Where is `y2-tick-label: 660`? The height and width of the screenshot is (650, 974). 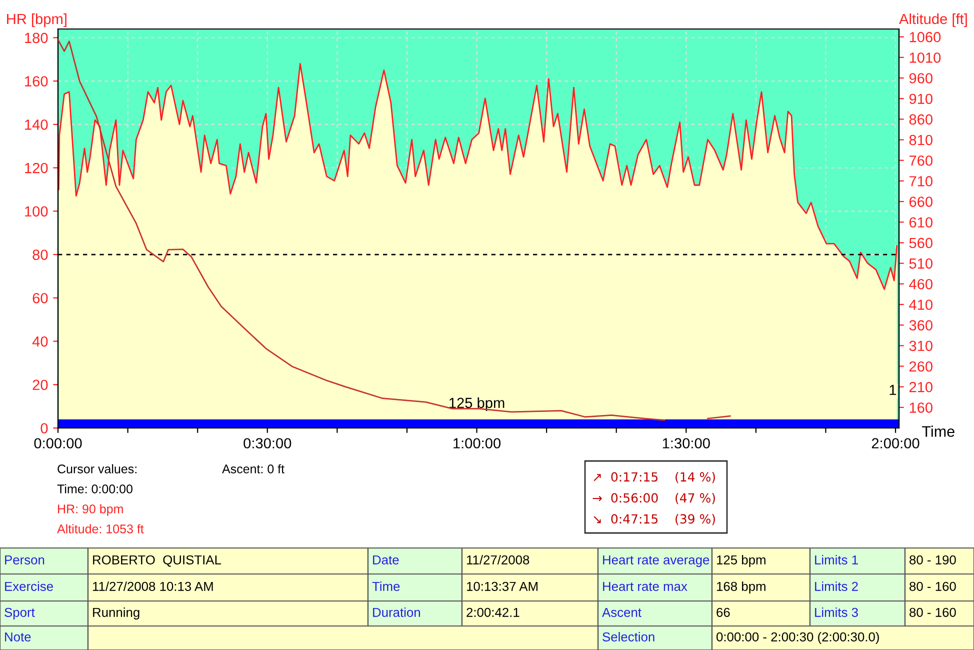 y2-tick-label: 660 is located at coordinates (920, 201).